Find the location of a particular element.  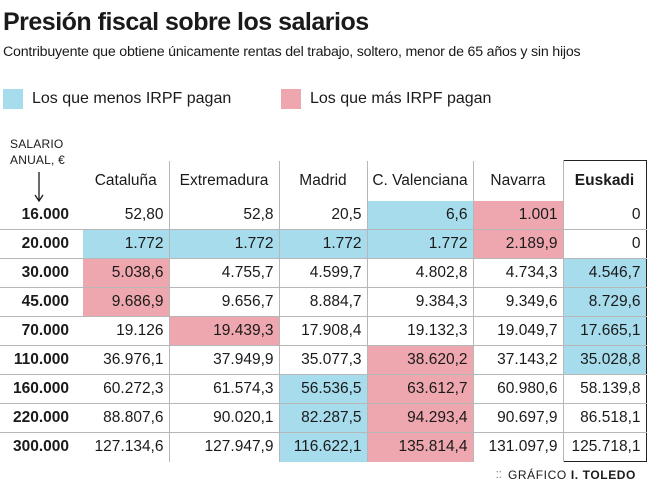

salary-cell: 300.000 is located at coordinates (40, 447).